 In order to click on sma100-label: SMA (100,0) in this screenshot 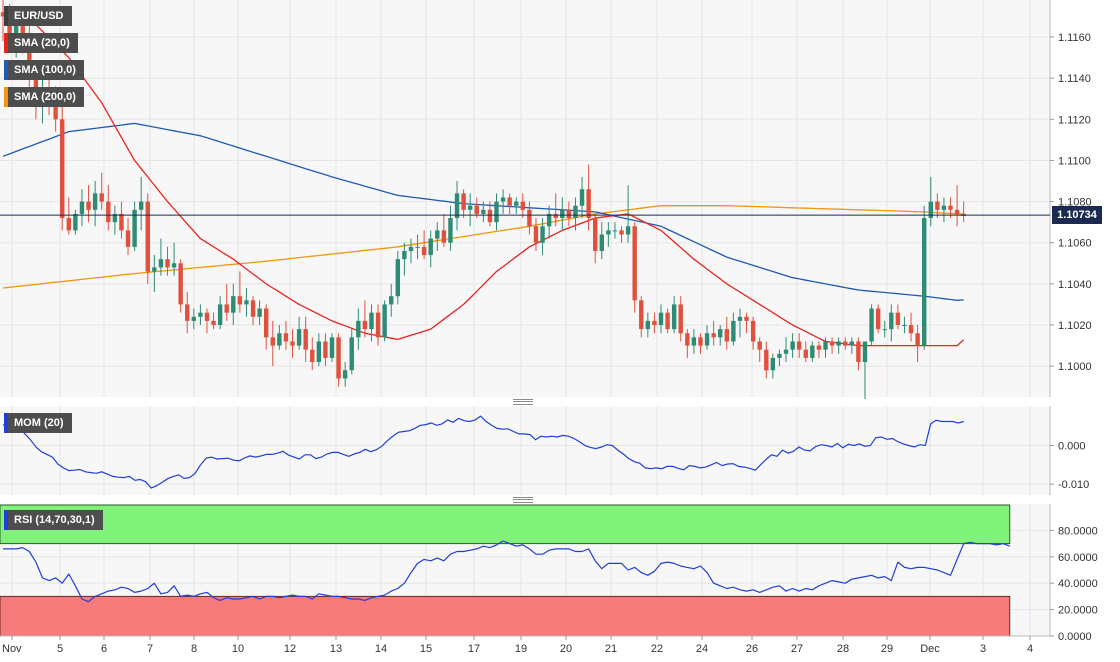, I will do `click(44, 70)`.